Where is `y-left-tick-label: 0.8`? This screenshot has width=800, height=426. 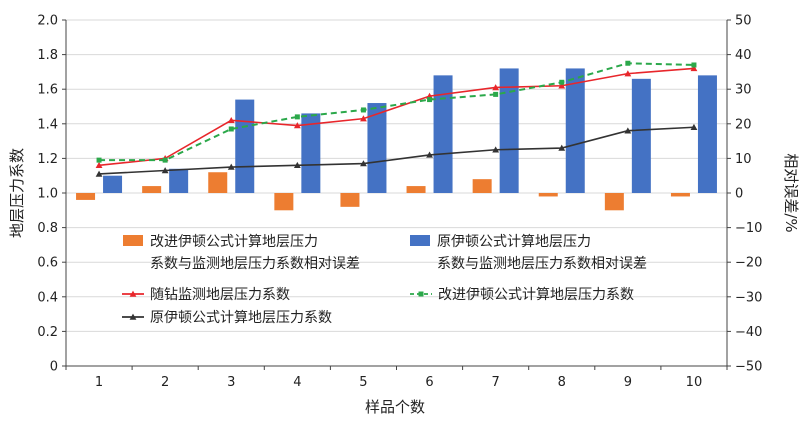 y-left-tick-label: 0.8 is located at coordinates (47, 228).